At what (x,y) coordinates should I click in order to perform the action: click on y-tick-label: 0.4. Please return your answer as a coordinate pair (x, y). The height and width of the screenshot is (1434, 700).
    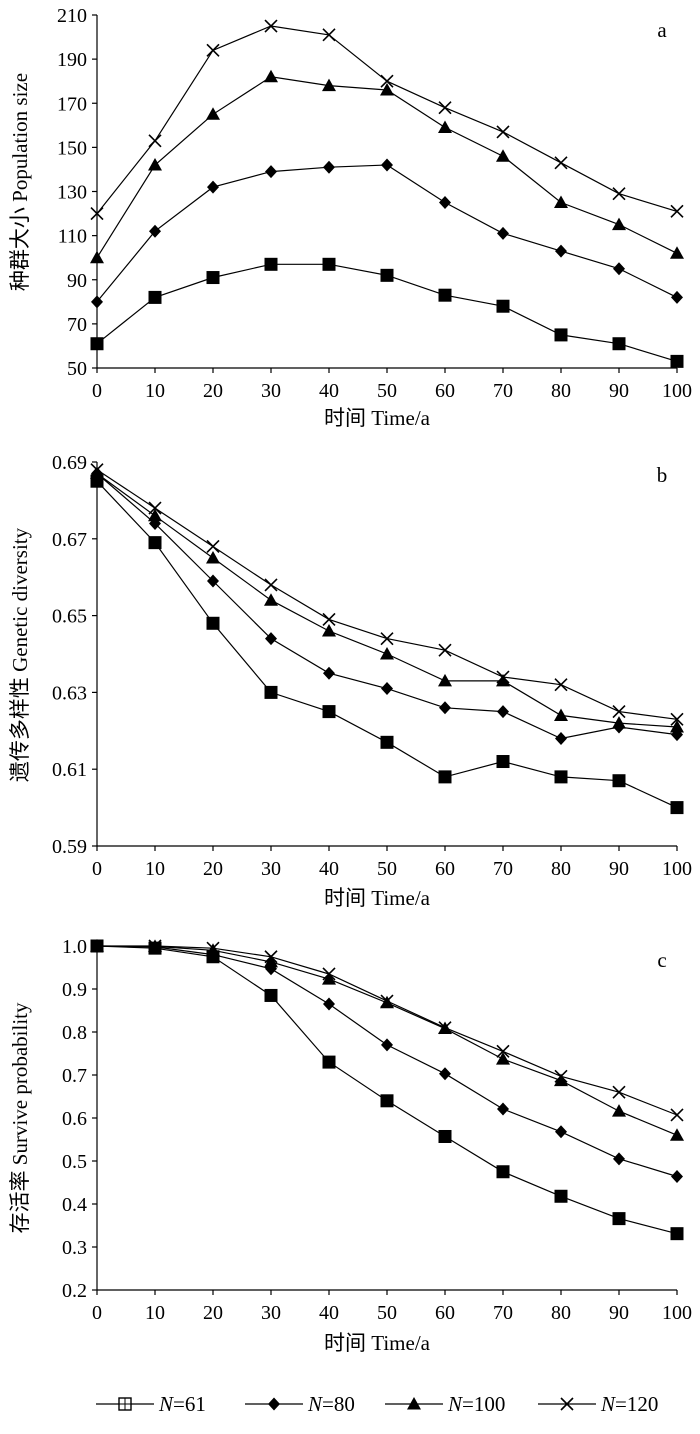
    Looking at the image, I should click on (74, 1205).